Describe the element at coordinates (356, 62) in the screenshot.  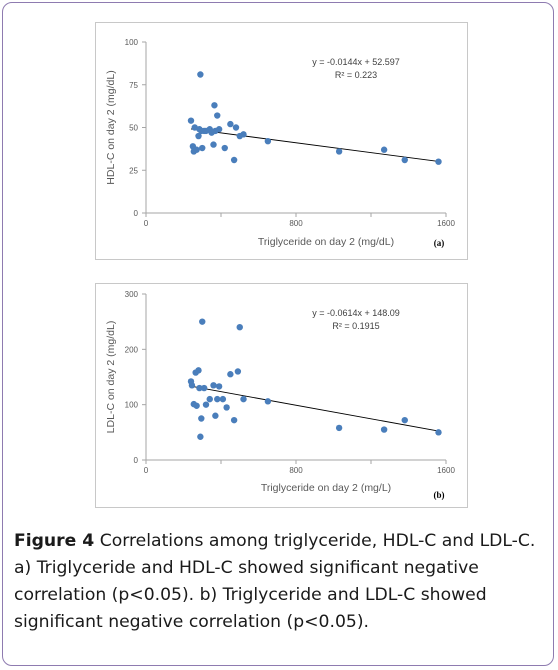
I see `chart-a-equation-label: y = -0.0144x + 52.597` at that location.